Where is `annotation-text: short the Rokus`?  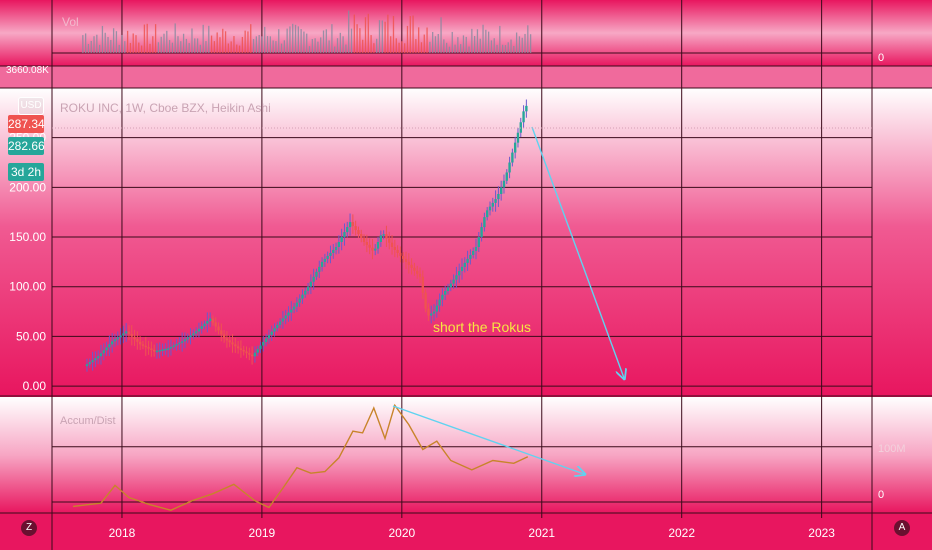
annotation-text: short the Rokus is located at coordinates (482, 327).